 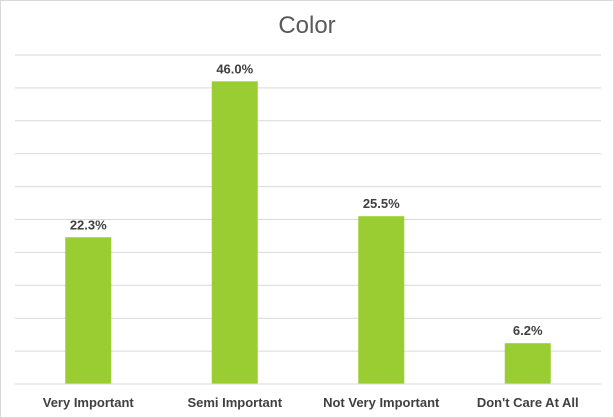 I want to click on x-tick-label: Semi Important, so click(x=234, y=402).